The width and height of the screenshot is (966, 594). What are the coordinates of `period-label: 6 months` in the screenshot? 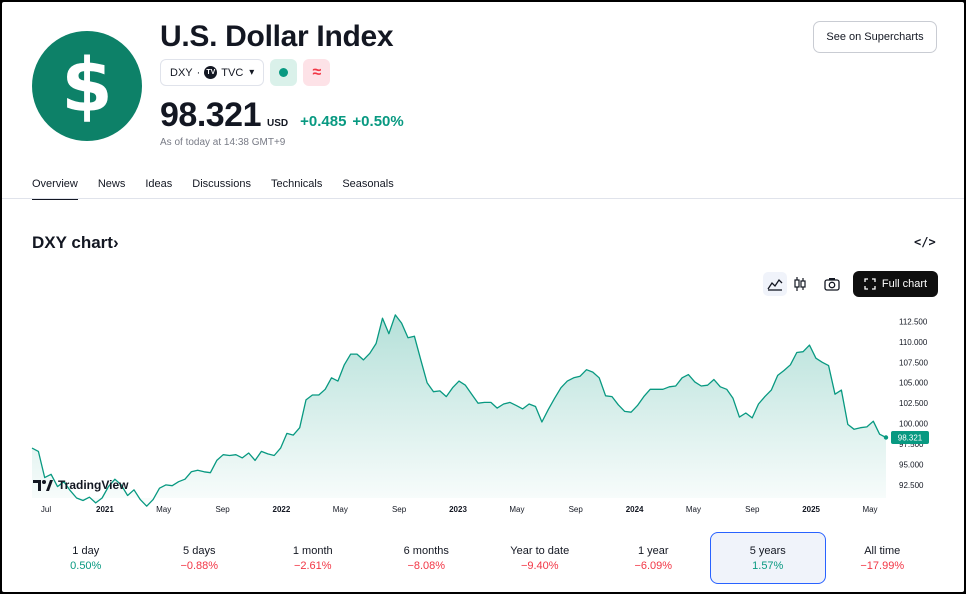 It's located at (426, 550).